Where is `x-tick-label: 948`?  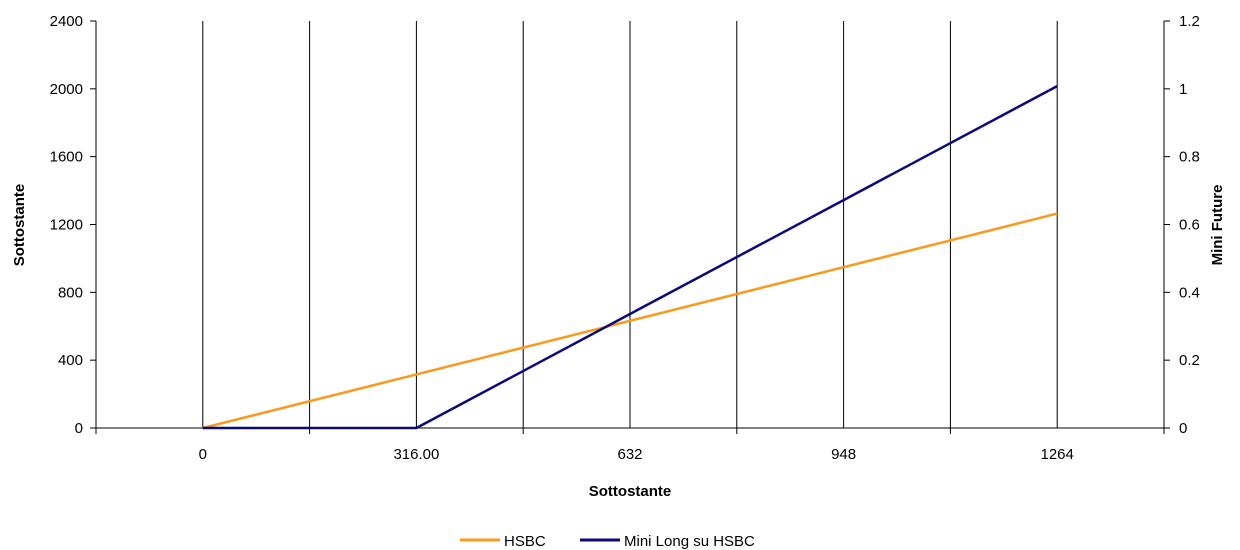 x-tick-label: 948 is located at coordinates (843, 454).